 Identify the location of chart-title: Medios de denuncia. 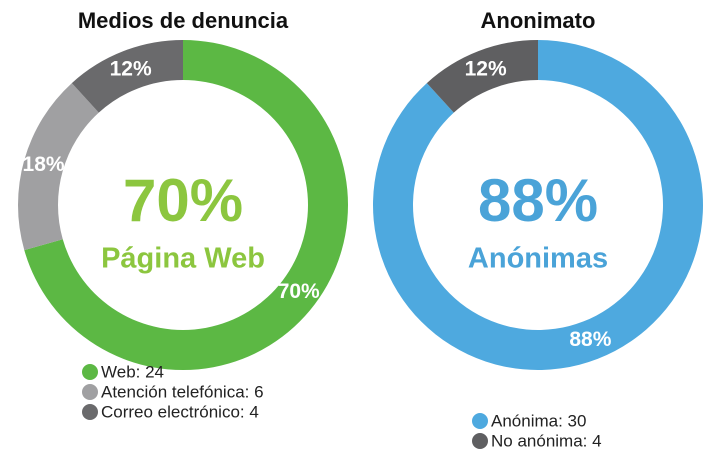
(183, 20).